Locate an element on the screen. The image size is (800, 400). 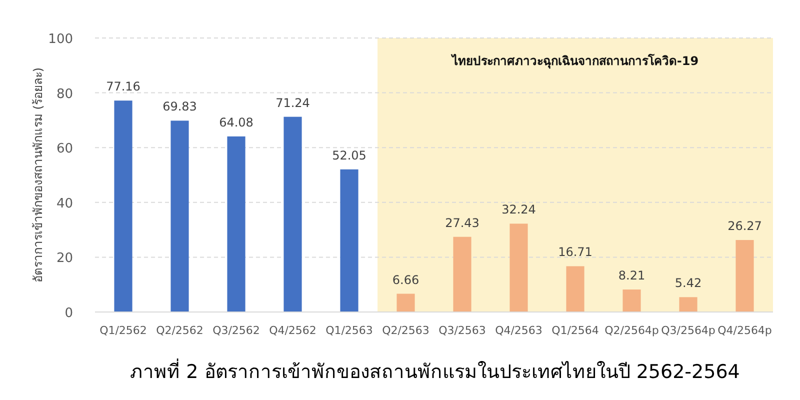
y-axis-title: อัตราการเข้าพักของสถานพักแรม (ร้อยละ) is located at coordinates (38, 175).